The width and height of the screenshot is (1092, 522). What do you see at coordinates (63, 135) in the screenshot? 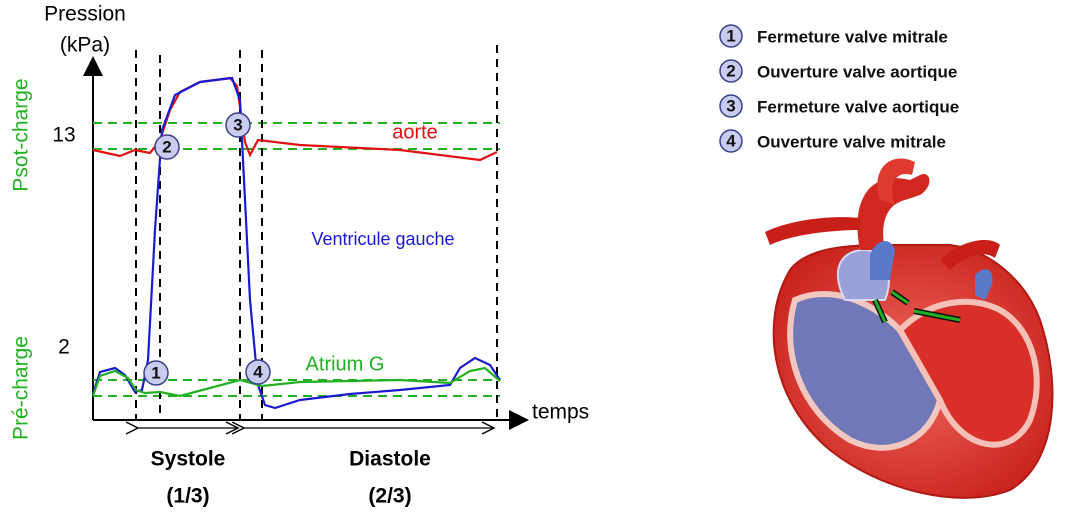
I see `y-tick: 13` at bounding box center [63, 135].